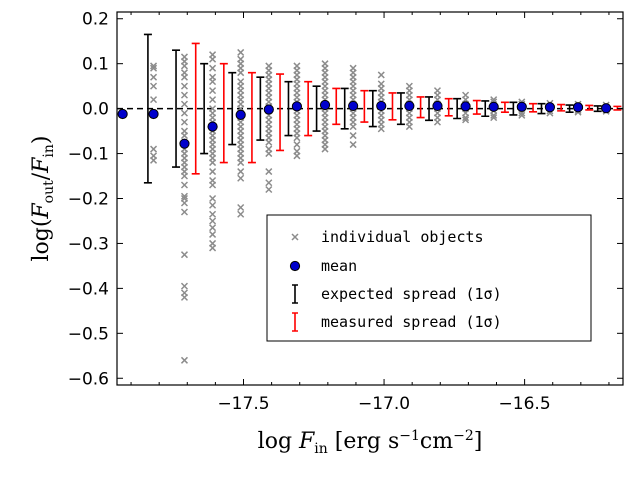  What do you see at coordinates (88, 379) in the screenshot?
I see `y-tick-label: −0.6` at bounding box center [88, 379].